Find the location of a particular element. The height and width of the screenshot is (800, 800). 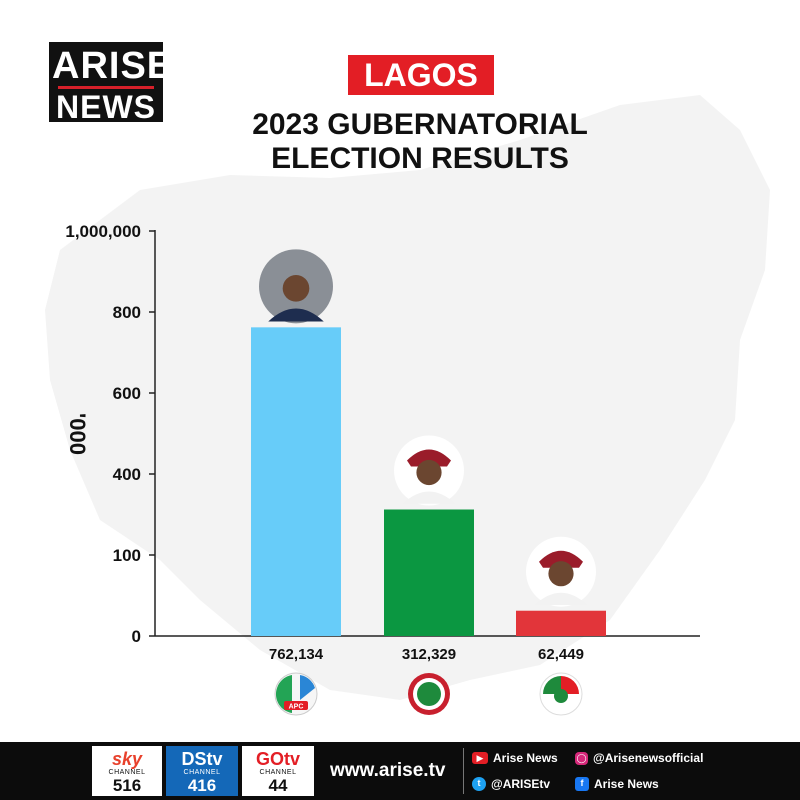

logo-line-1: ARISE is located at coordinates (113, 66).